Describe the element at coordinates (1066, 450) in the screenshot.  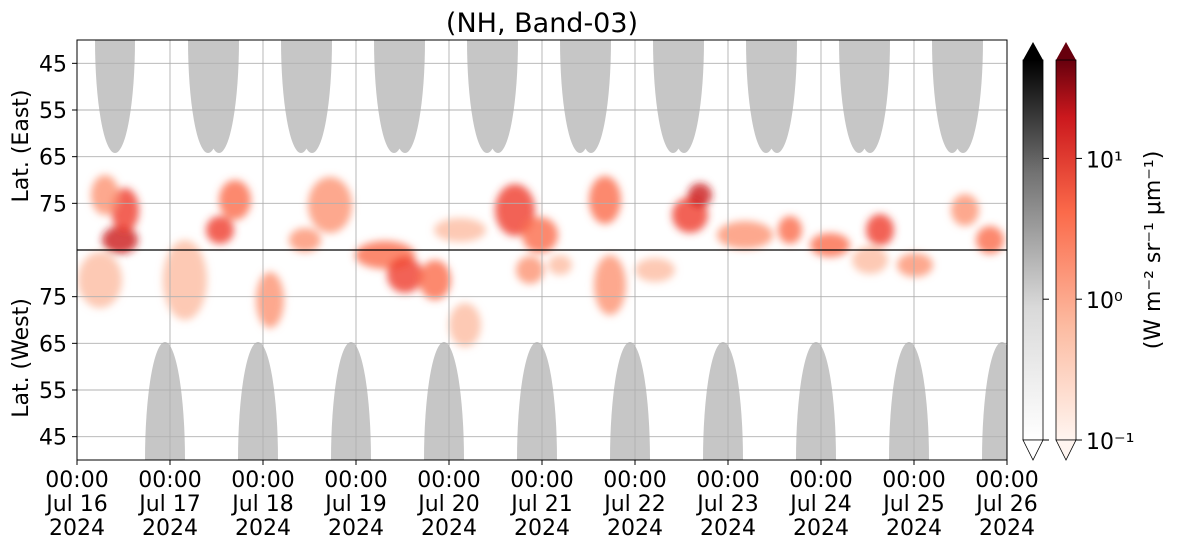
I see `colorbar-red-extend-bottom` at that location.